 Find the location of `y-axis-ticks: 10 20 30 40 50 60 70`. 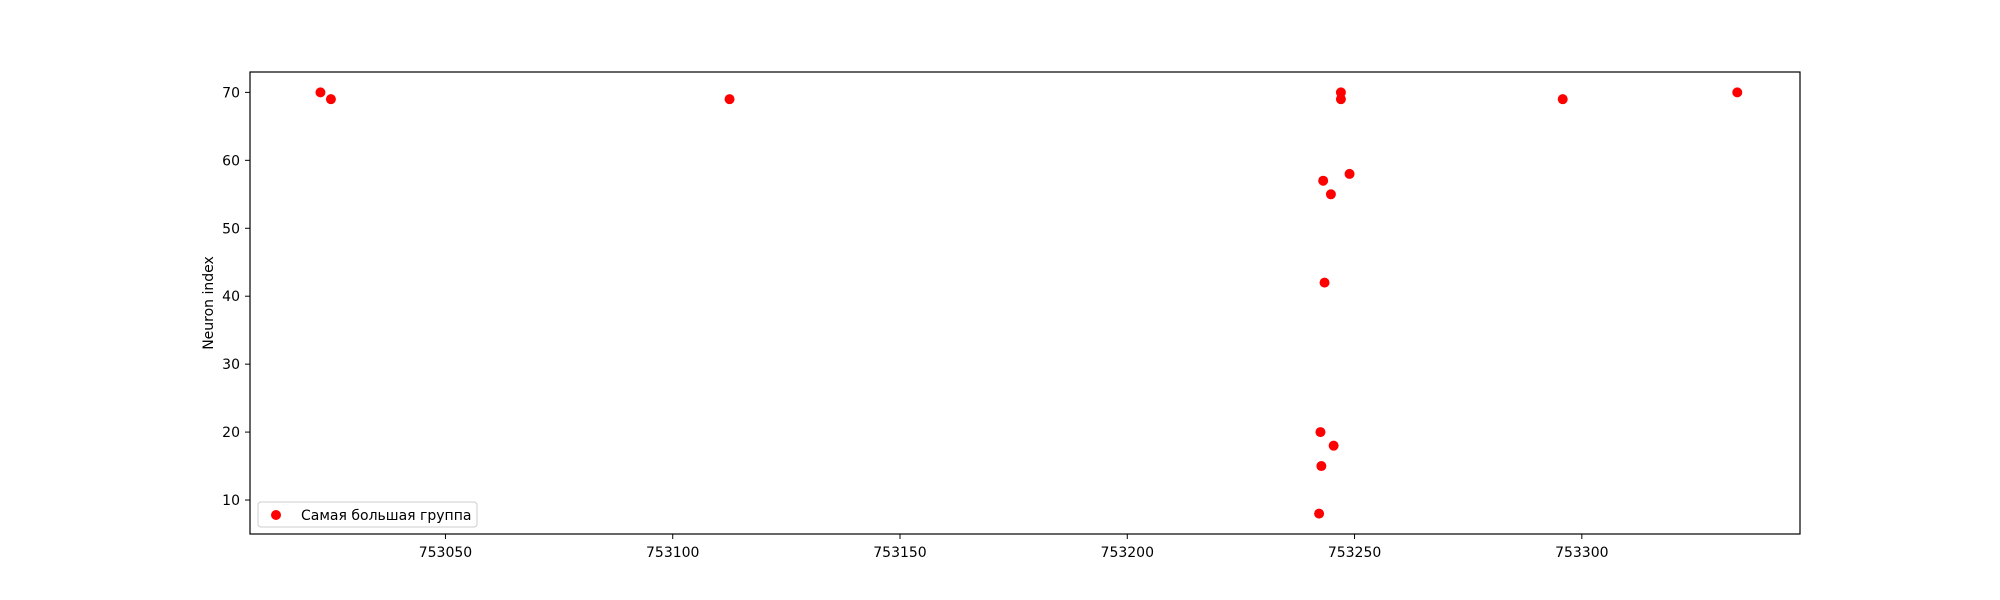

y-axis-ticks: 10 20 30 40 50 60 70 is located at coordinates (236, 297).